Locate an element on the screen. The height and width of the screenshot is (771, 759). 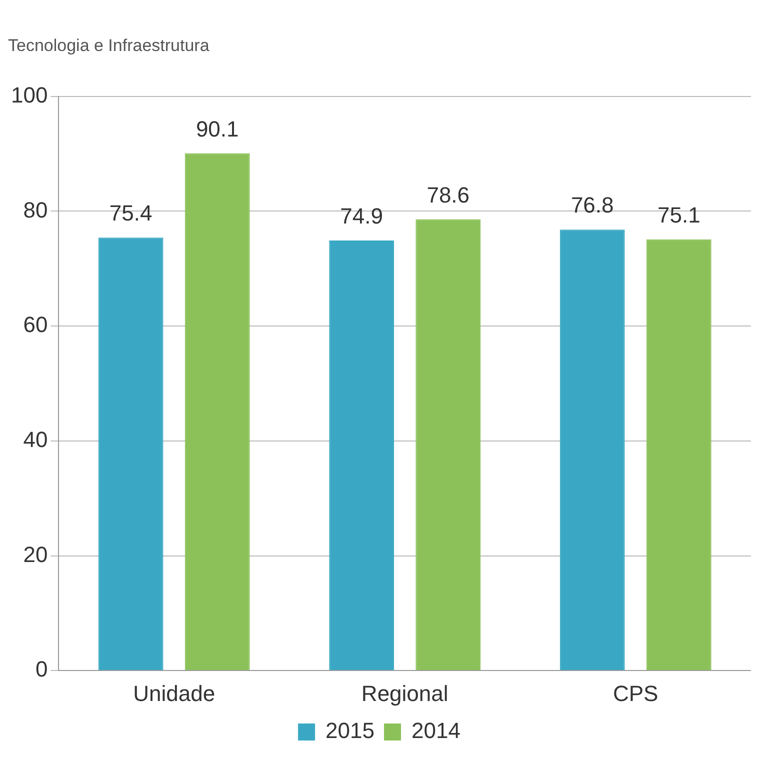
legend-label: 2015 is located at coordinates (350, 731).